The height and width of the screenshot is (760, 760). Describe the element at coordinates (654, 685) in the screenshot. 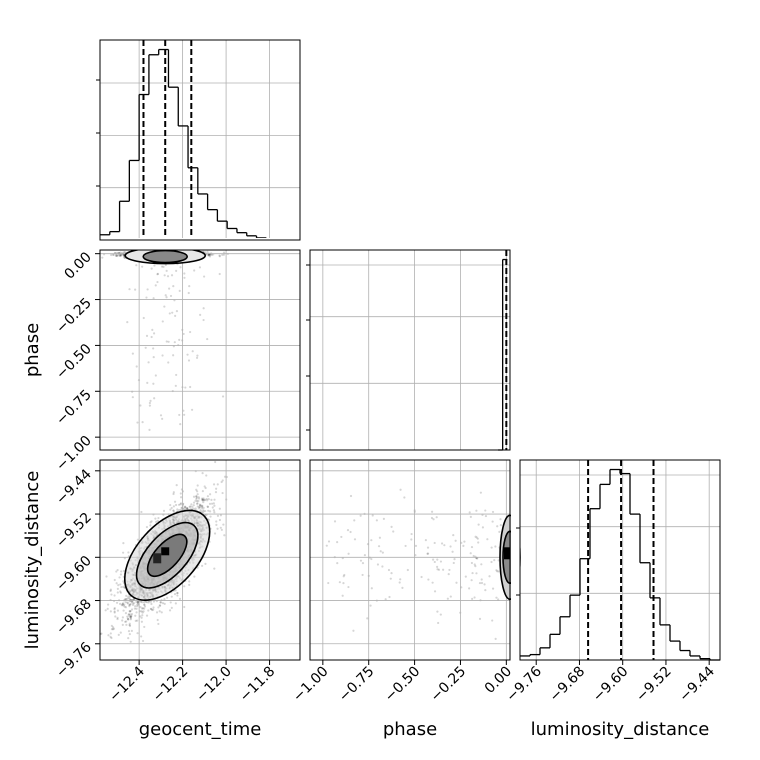

I see `tick-label-bottom-luminosity_distance-3: −9.52` at that location.